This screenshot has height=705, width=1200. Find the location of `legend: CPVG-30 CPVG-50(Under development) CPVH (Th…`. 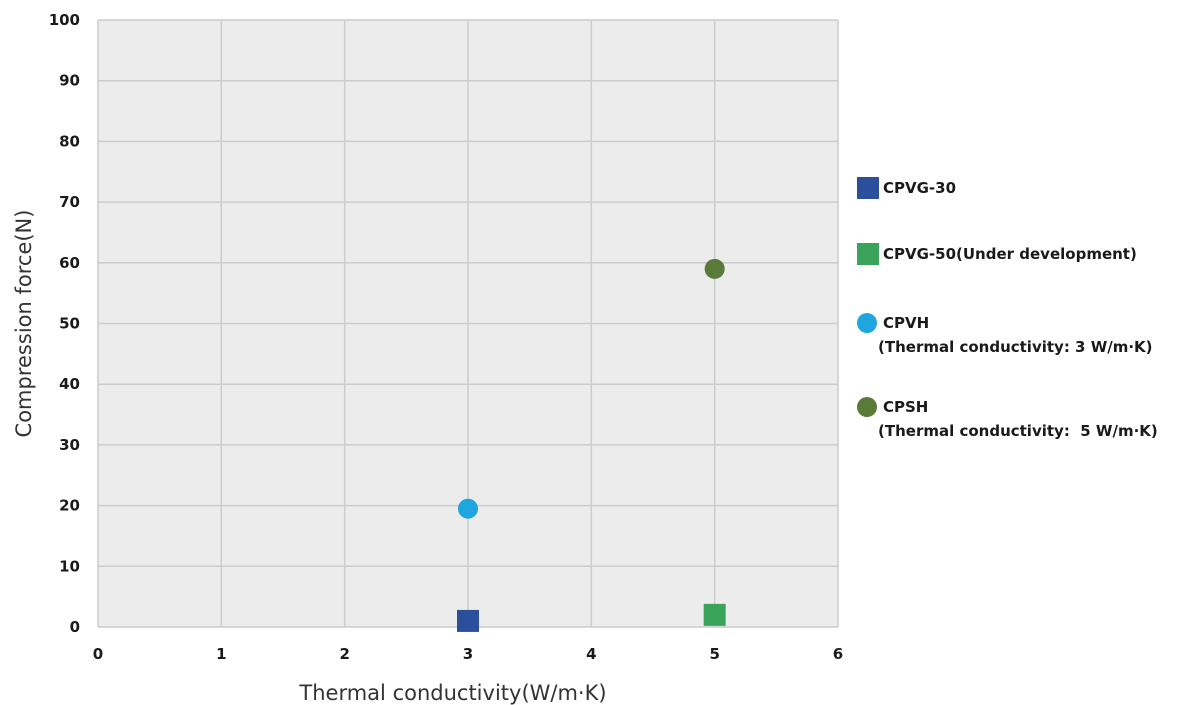

legend: CPVG-30 CPVG-50(Under development) CPVH (Th… is located at coordinates (1007, 308).